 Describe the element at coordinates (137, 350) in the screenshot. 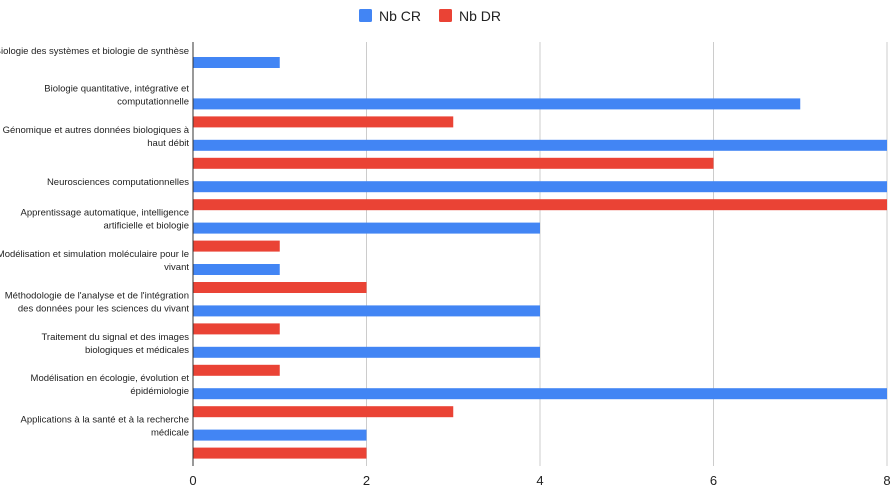

I see `category-label: biologiques et médicales` at that location.